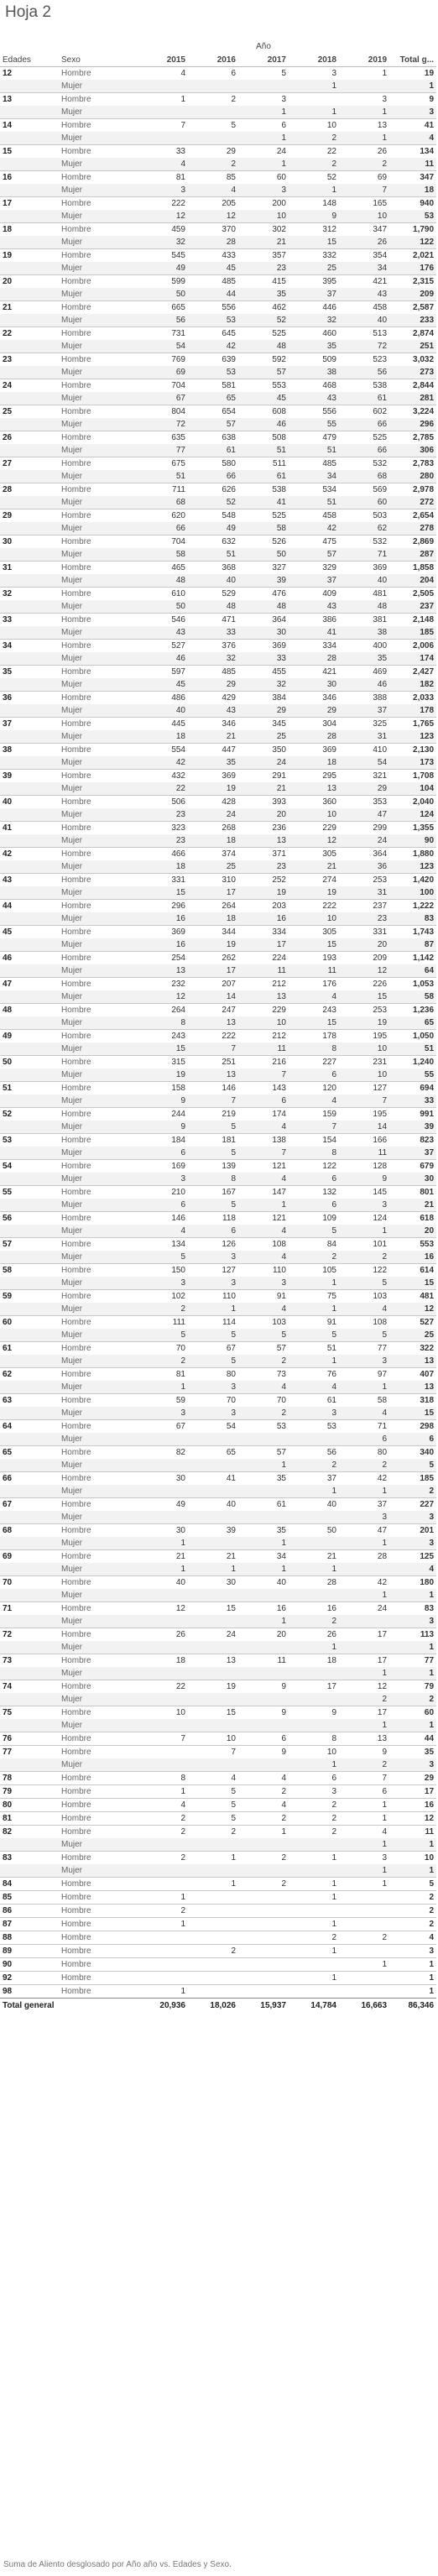 The image size is (438, 2576). I want to click on age-cell: 20, so click(29, 281).